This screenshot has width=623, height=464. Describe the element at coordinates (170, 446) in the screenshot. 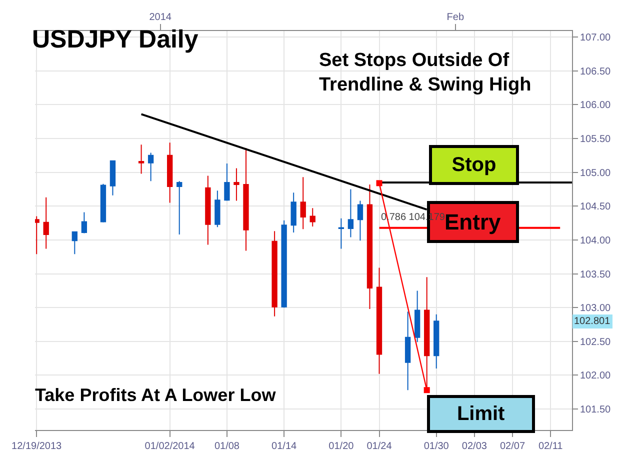

I see `x-tick-label: 01/02/2014` at that location.